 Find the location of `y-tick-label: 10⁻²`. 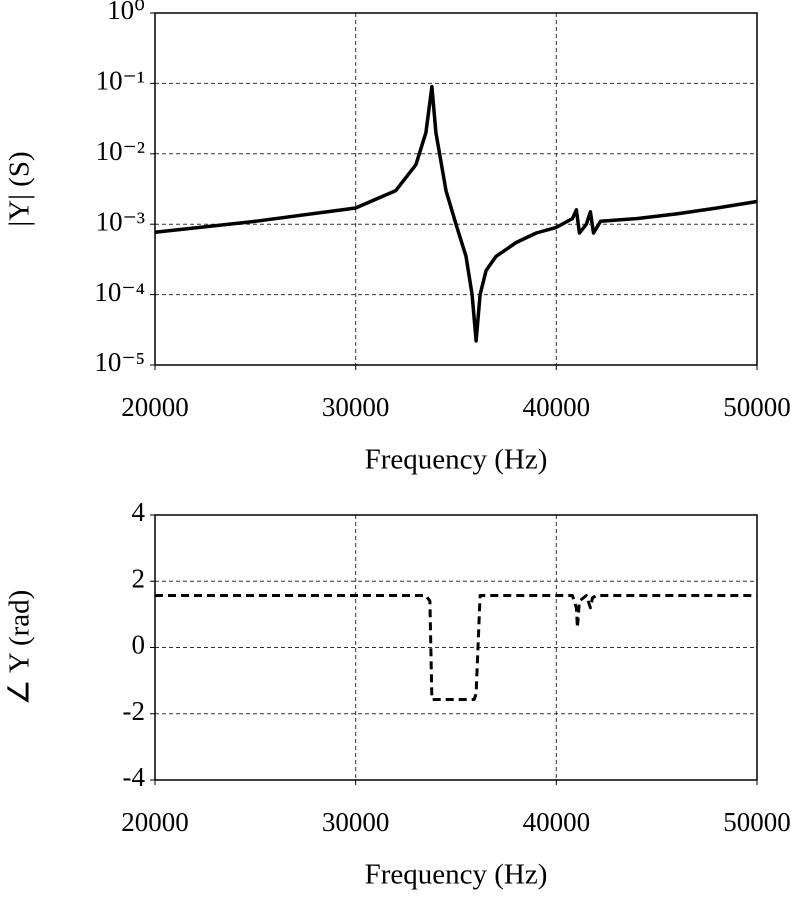

y-tick-label: 10⁻² is located at coordinates (120, 151).